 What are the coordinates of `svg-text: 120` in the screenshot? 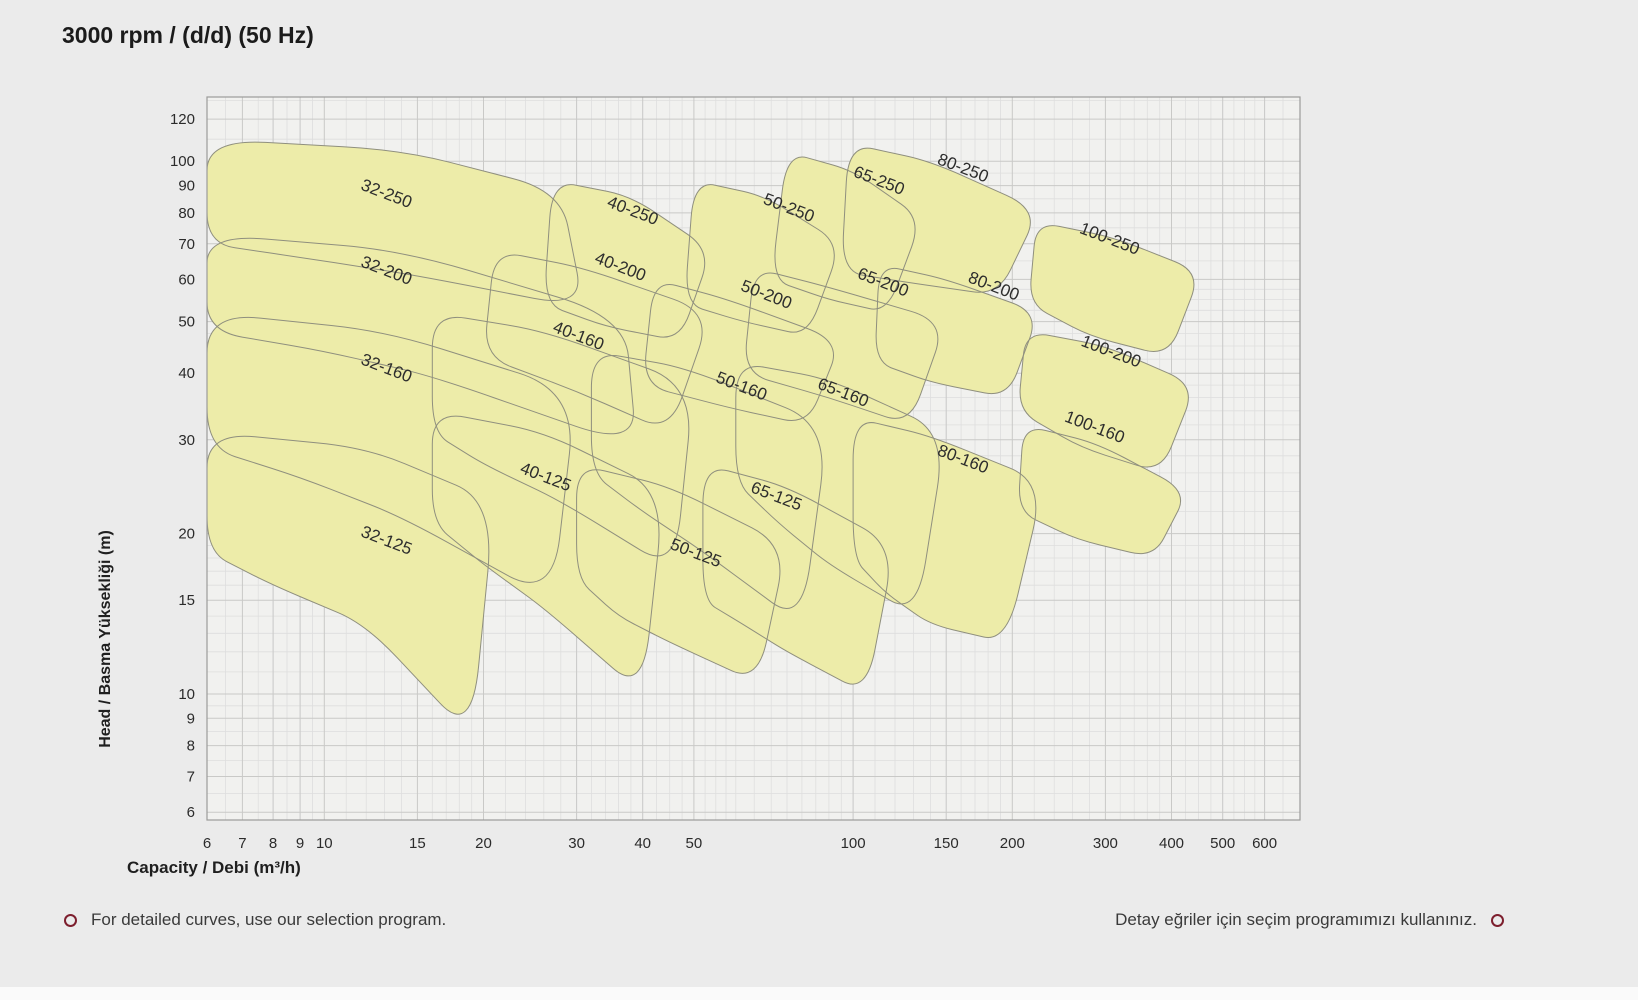 It's located at (182, 119).